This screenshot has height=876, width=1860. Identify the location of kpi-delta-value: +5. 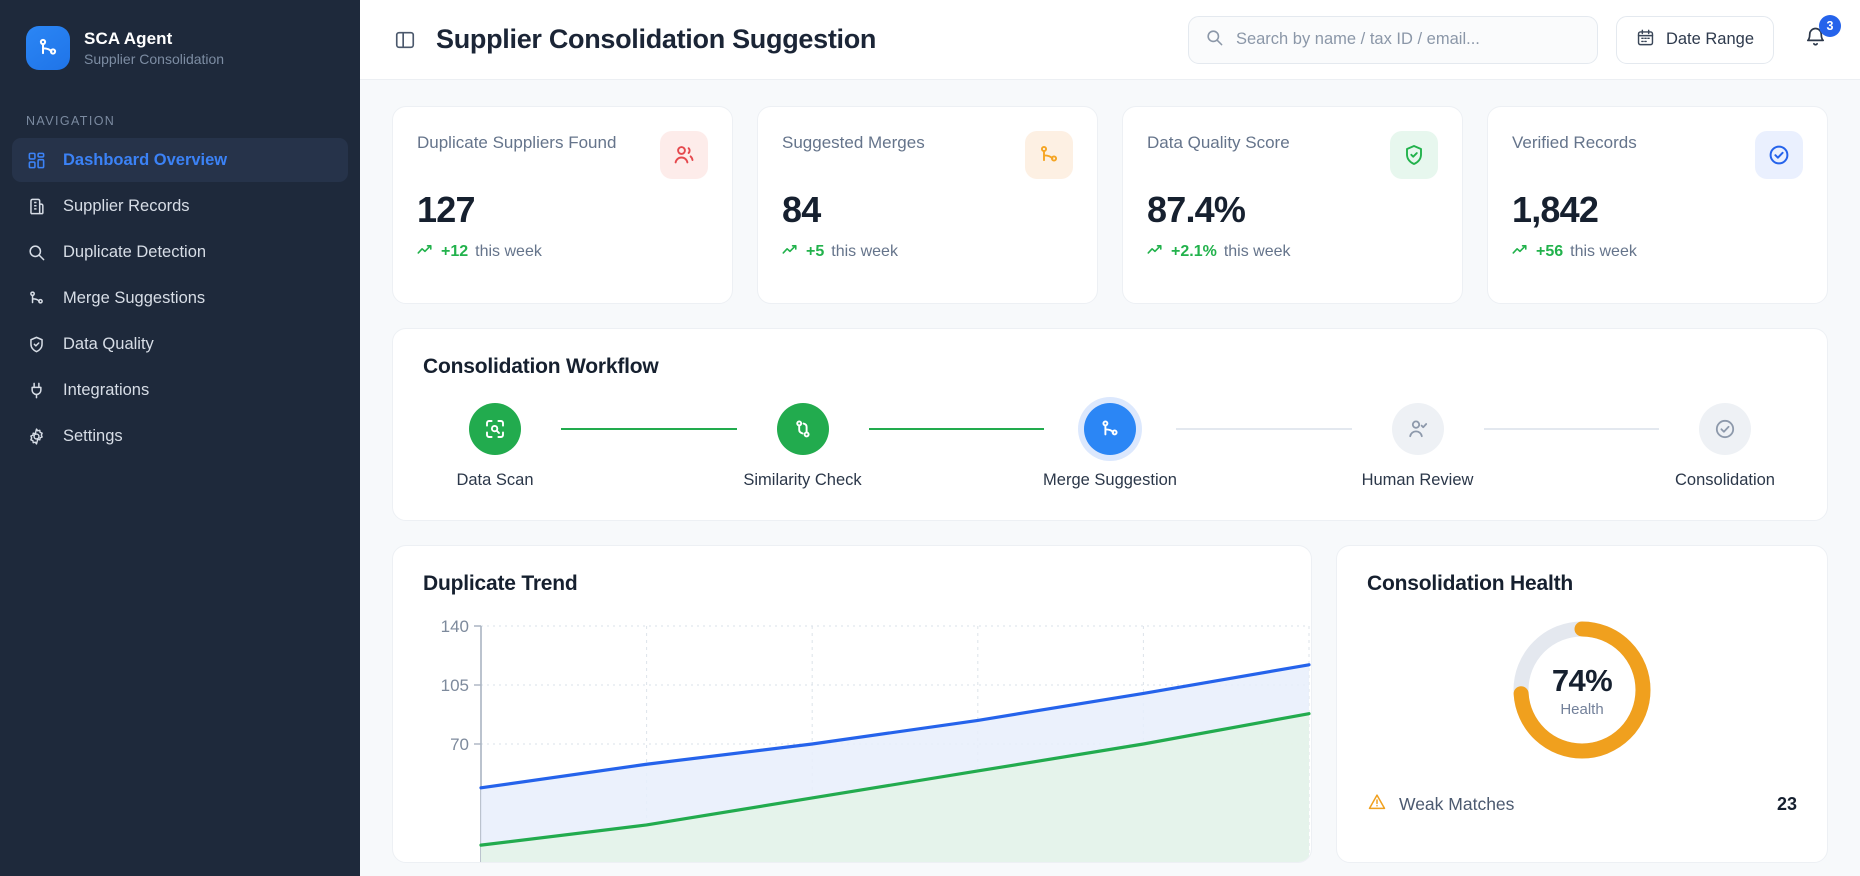
(815, 251).